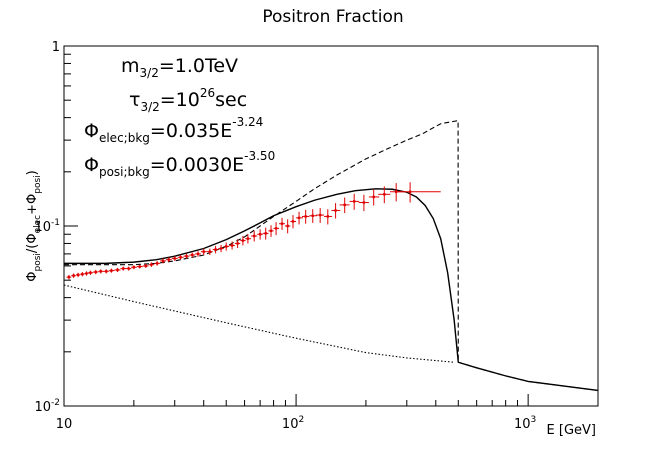 The height and width of the screenshot is (450, 664). What do you see at coordinates (296, 423) in the screenshot?
I see `x-tick-labels: 10 102 103` at bounding box center [296, 423].